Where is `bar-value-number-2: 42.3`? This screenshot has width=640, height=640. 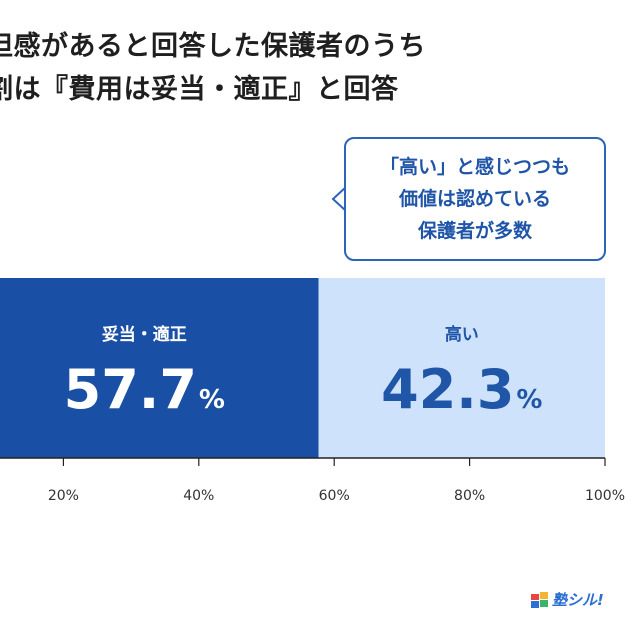 bar-value-number-2: 42.3 is located at coordinates (447, 389).